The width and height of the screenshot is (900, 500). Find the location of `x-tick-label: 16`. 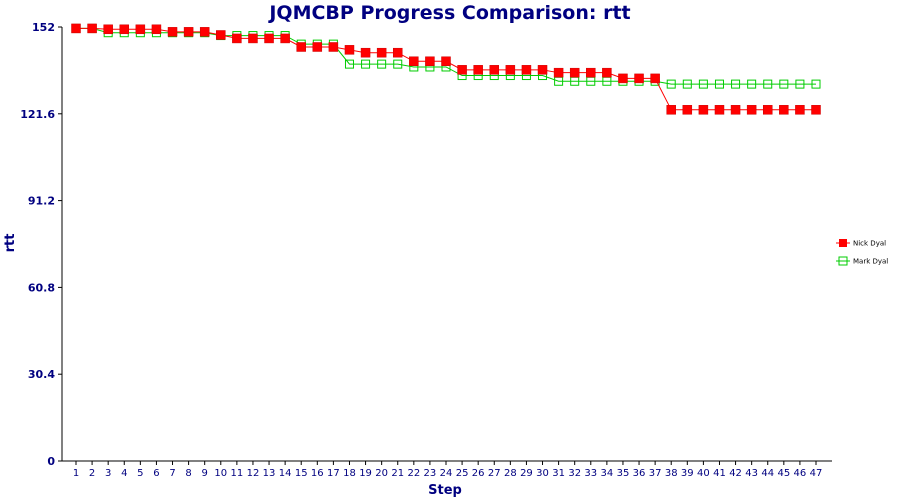

x-tick-label: 16 is located at coordinates (317, 473).